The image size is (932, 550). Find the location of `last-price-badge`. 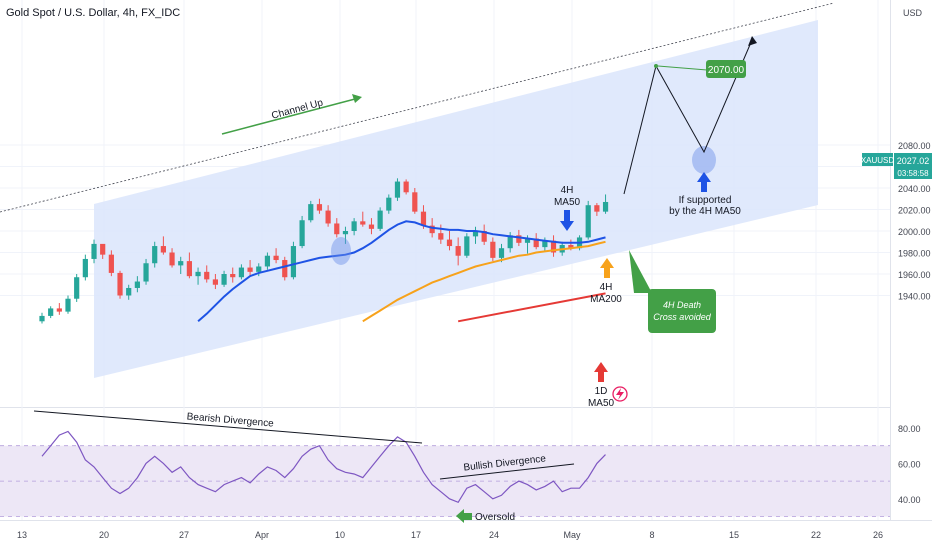

last-price-badge is located at coordinates (913, 166).